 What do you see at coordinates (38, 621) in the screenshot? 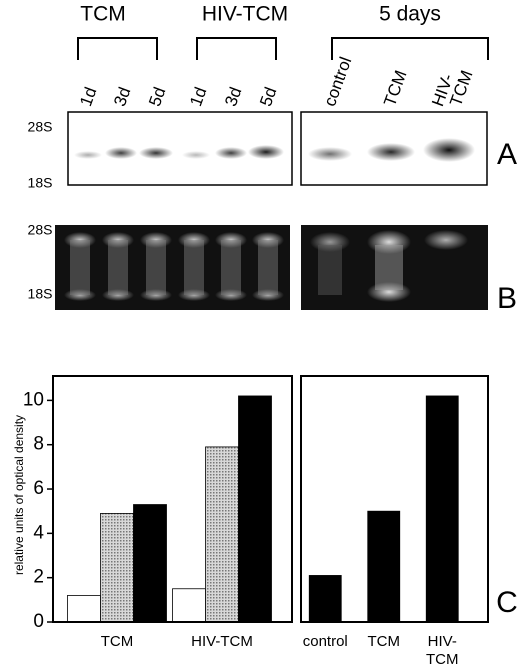
I see `y-tick-label: 0` at bounding box center [38, 621].